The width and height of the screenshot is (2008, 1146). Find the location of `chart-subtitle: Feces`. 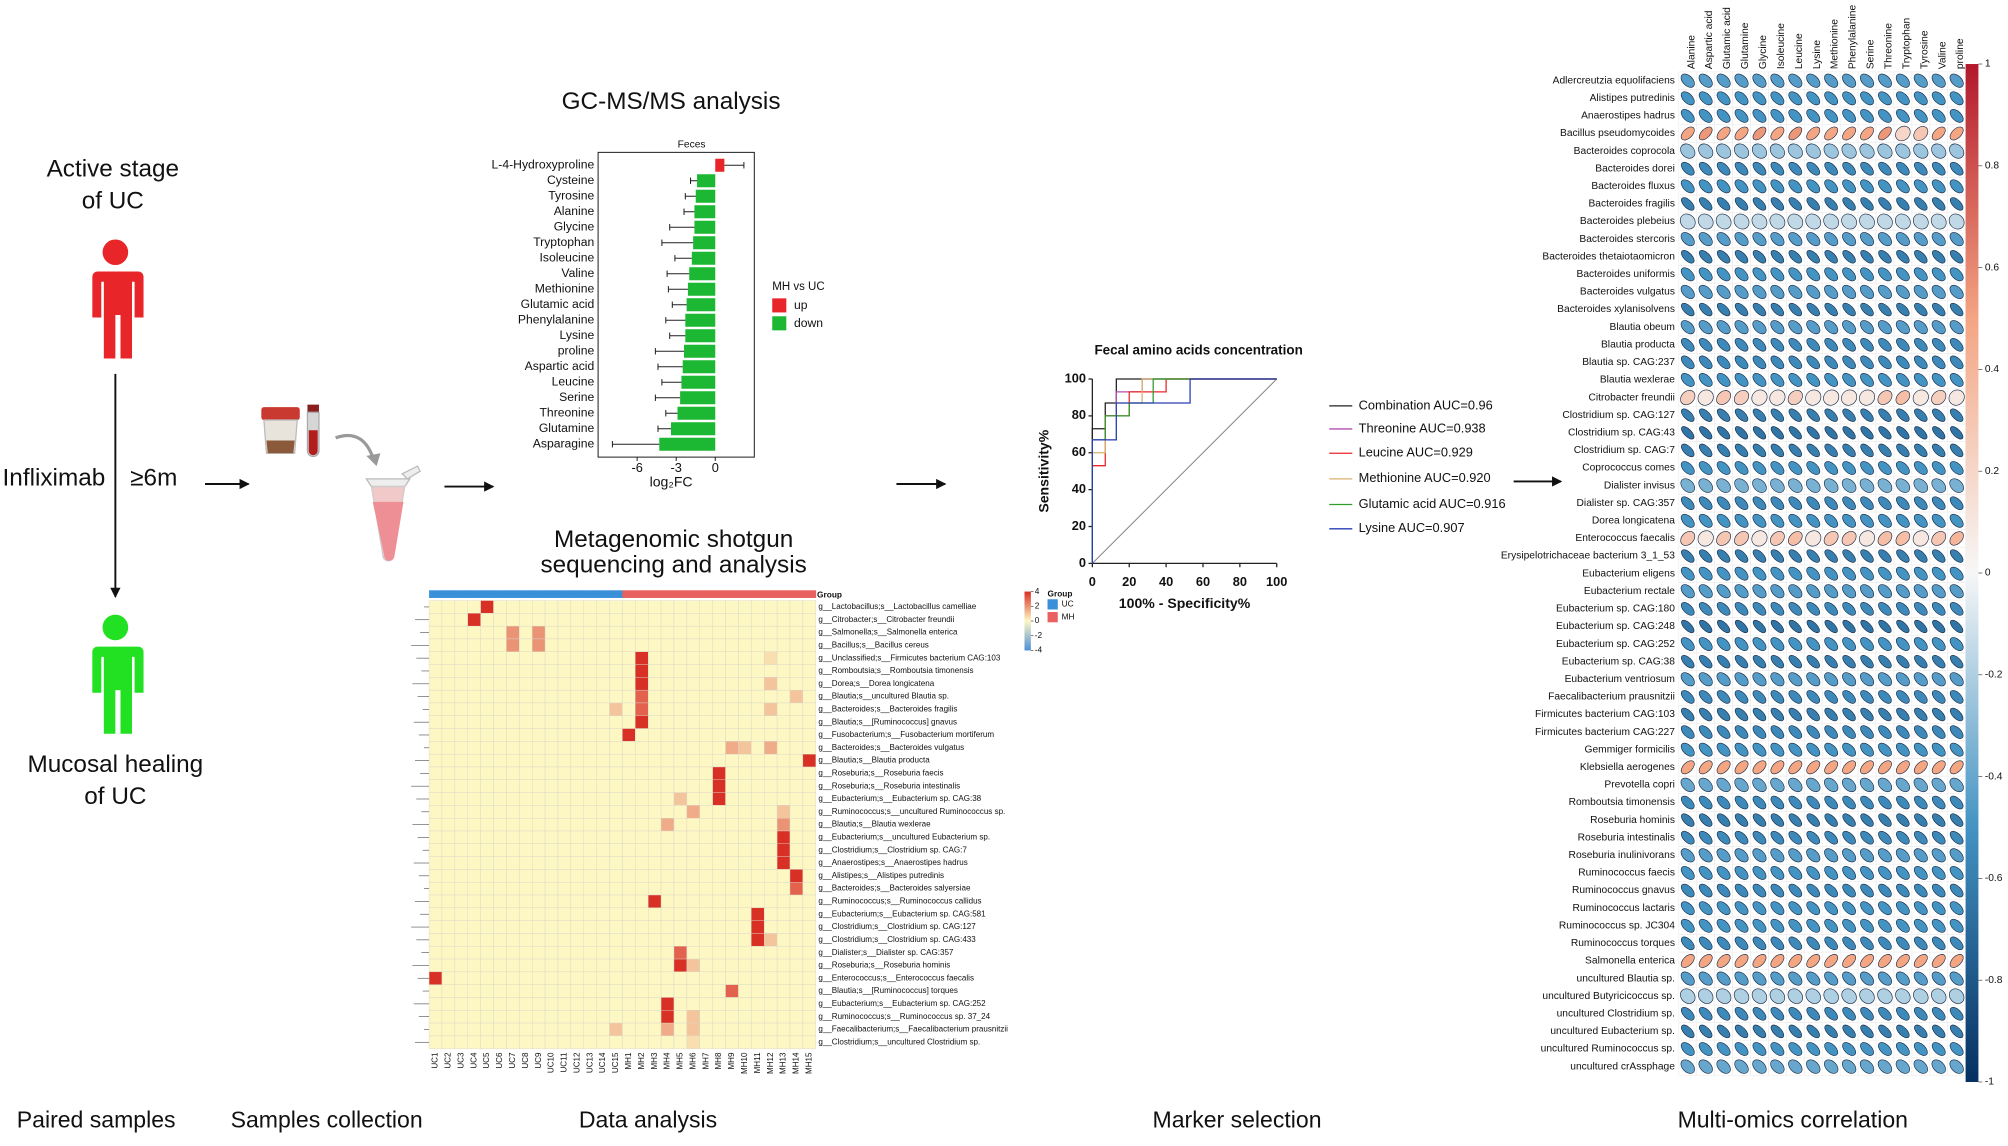

chart-subtitle: Feces is located at coordinates (692, 144).